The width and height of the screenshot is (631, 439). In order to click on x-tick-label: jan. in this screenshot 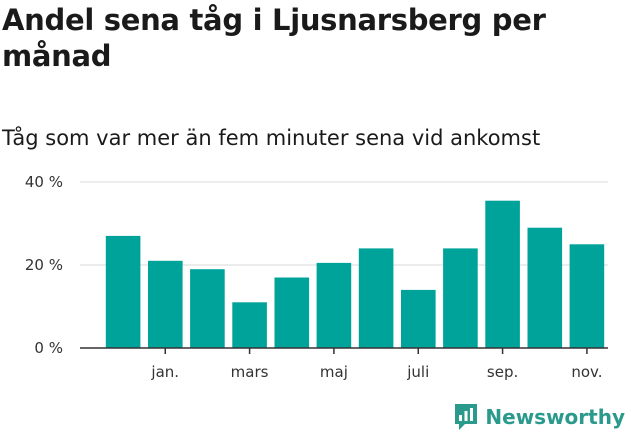, I will do `click(164, 372)`.